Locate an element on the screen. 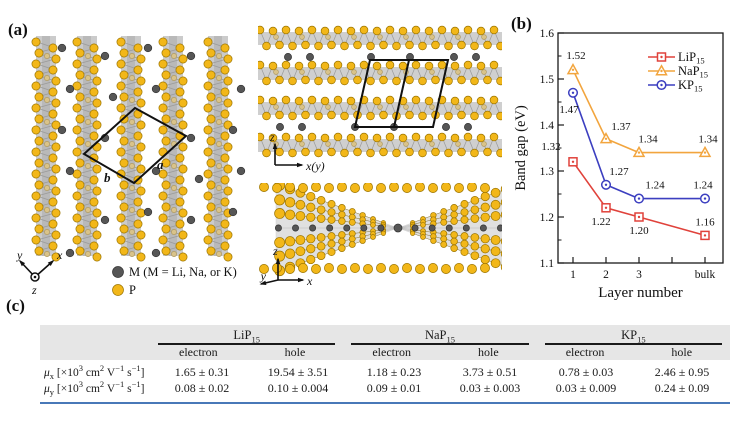  legend-label-KP15: KP15 is located at coordinates (690, 86).